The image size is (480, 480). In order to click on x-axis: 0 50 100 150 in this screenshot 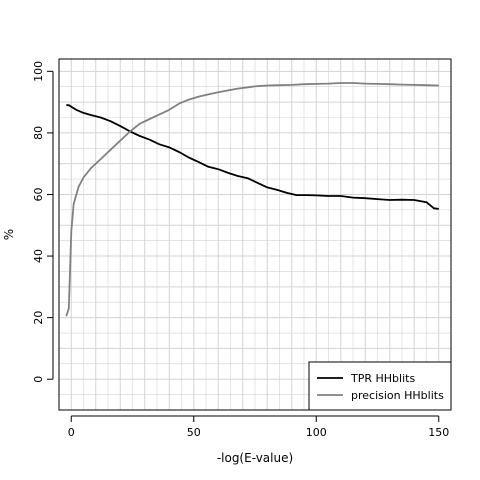, I will do `click(258, 427)`.